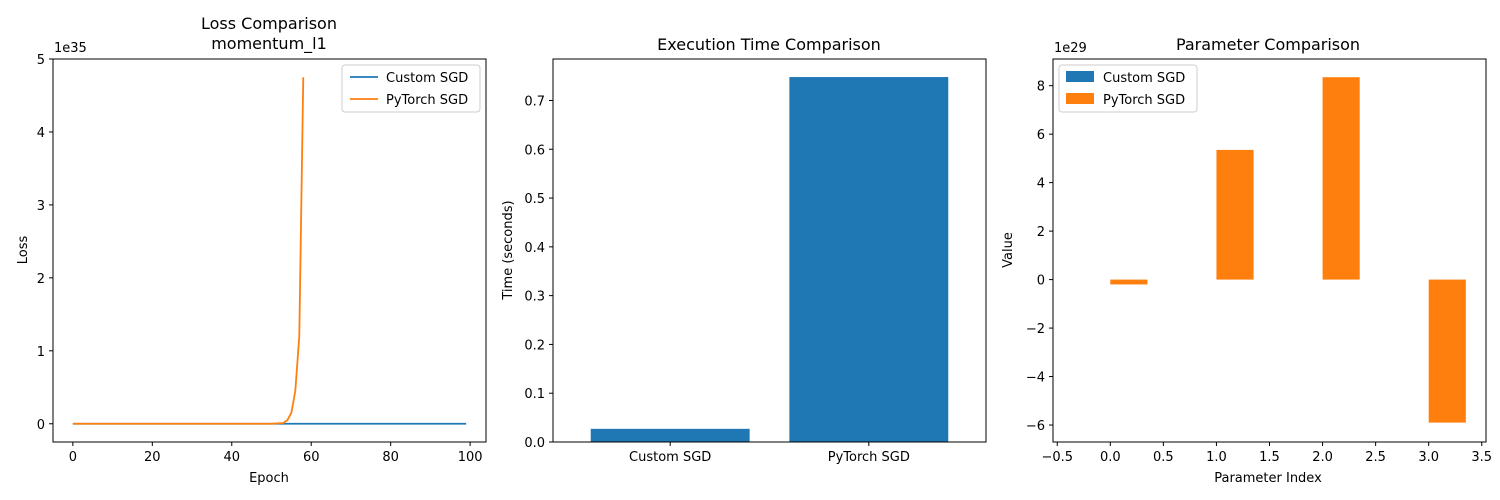 The image size is (1500, 500). What do you see at coordinates (1041, 232) in the screenshot?
I see `param-y-tick-label: 2` at bounding box center [1041, 232].